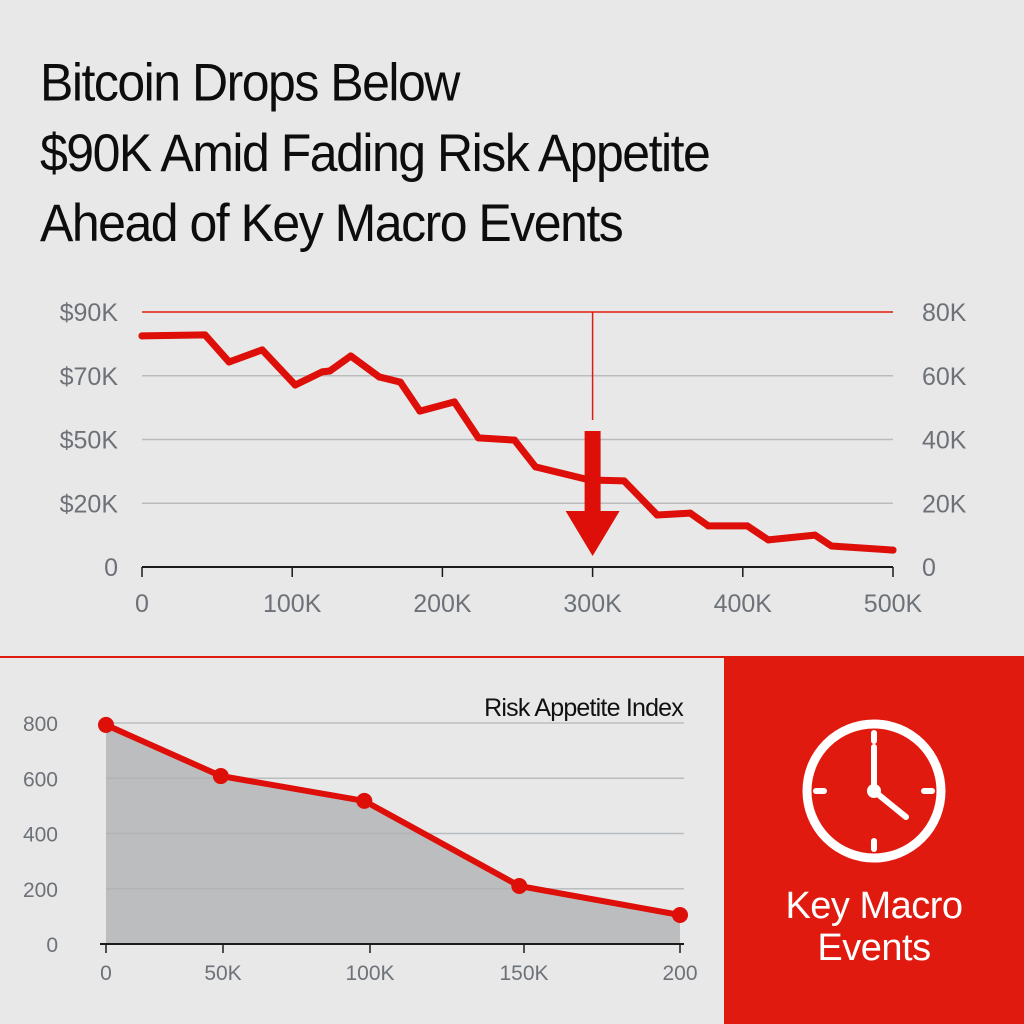  I want to click on risk-area-fill, so click(393, 834).